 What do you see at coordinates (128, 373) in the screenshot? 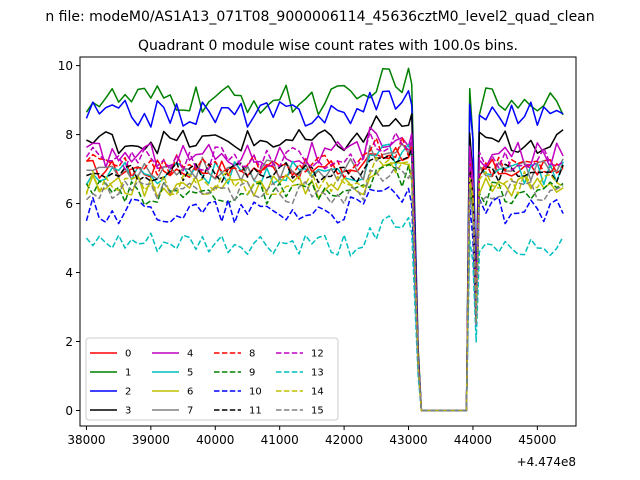
I see `legend-label-1: 1` at bounding box center [128, 373].